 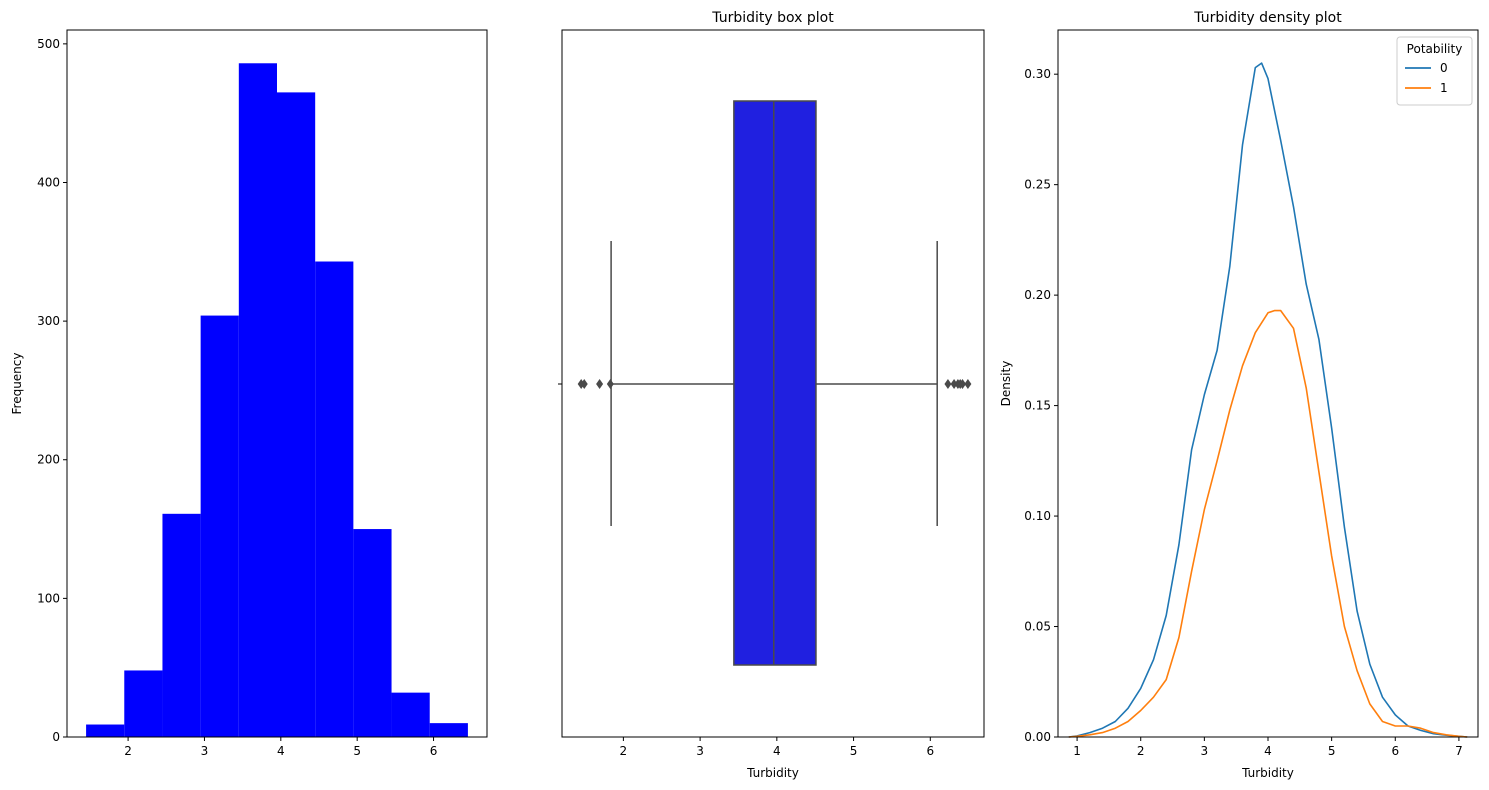 What do you see at coordinates (1205, 751) in the screenshot?
I see `density-x-tick-label: 3` at bounding box center [1205, 751].